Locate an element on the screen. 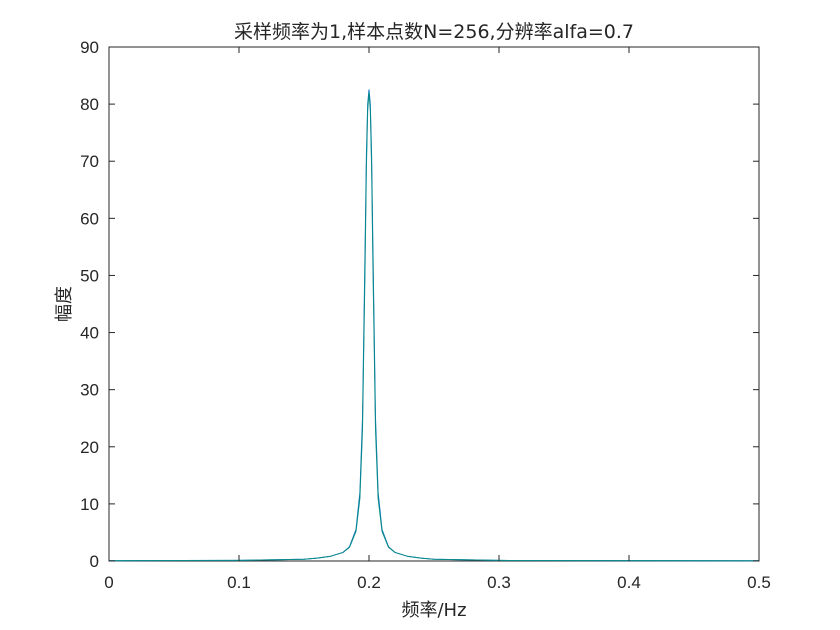 The height and width of the screenshot is (630, 840). x-axis-label: 频率/Hz is located at coordinates (433, 610).